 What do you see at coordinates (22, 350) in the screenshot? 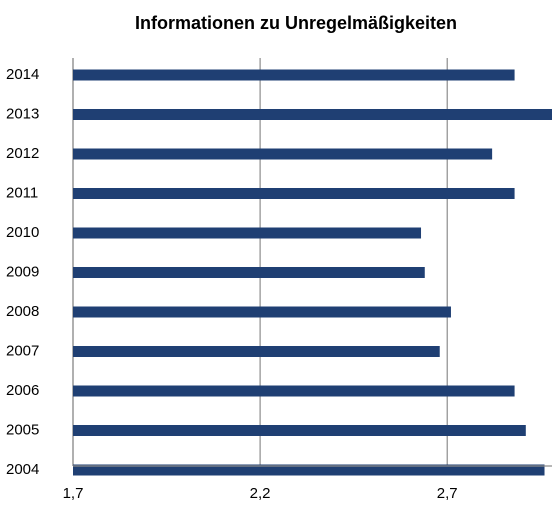
I see `y-tick-label: 2007` at bounding box center [22, 350].